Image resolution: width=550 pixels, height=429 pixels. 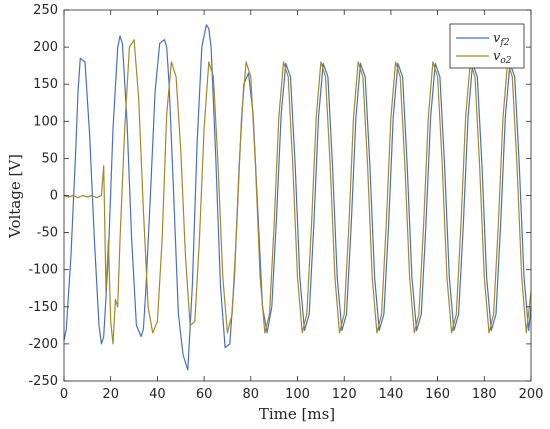 What do you see at coordinates (43, 344) in the screenshot?
I see `y-tick-label: -200` at bounding box center [43, 344].